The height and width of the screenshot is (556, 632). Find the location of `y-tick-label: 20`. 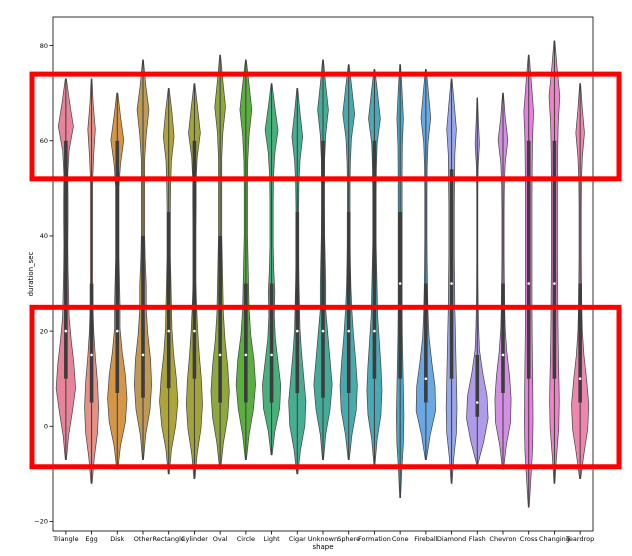

y-tick-label: 20 is located at coordinates (44, 331).